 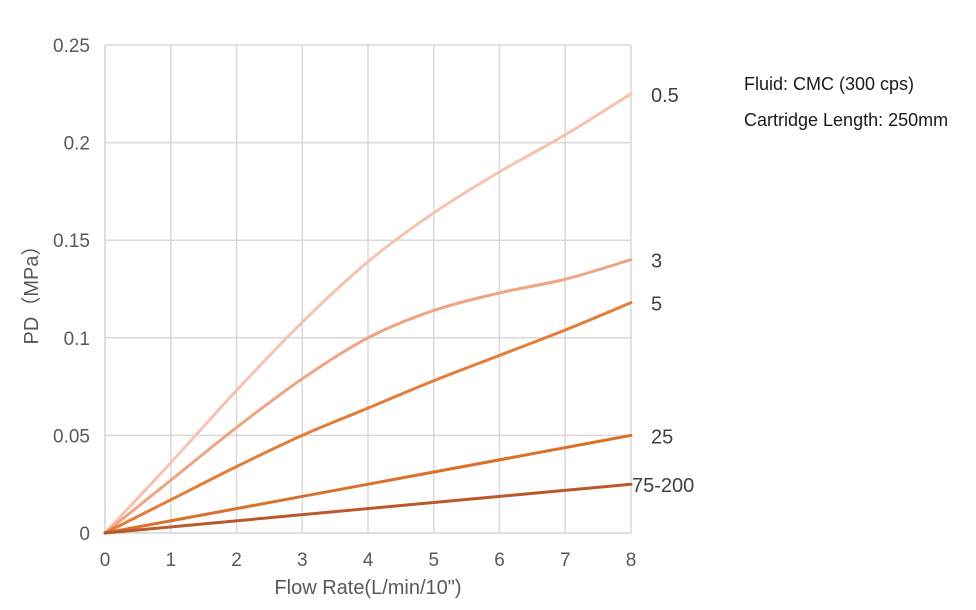 What do you see at coordinates (236, 560) in the screenshot?
I see `x-tick-label: 2` at bounding box center [236, 560].